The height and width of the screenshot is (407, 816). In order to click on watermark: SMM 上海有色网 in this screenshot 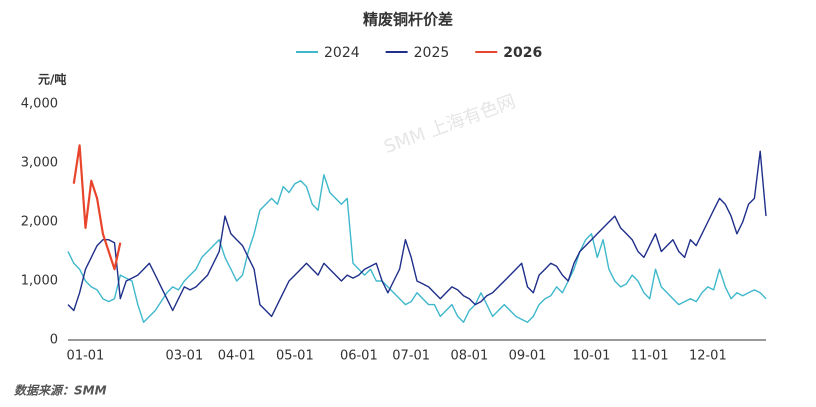, I will do `click(449, 124)`.